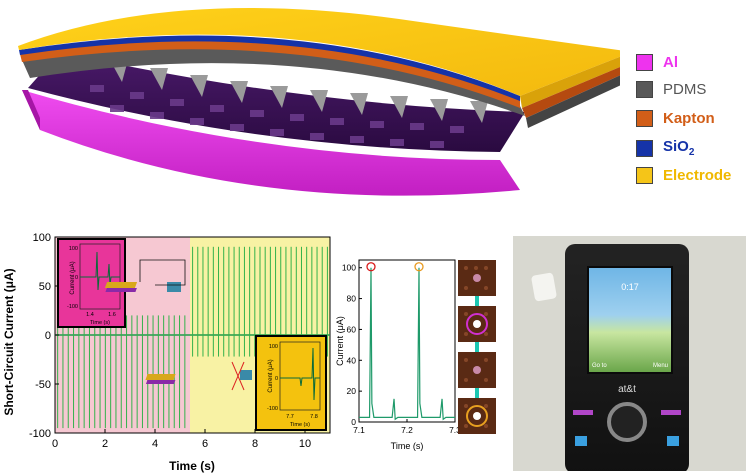  I want to click on y-tick-label: 100, so click(42, 238).